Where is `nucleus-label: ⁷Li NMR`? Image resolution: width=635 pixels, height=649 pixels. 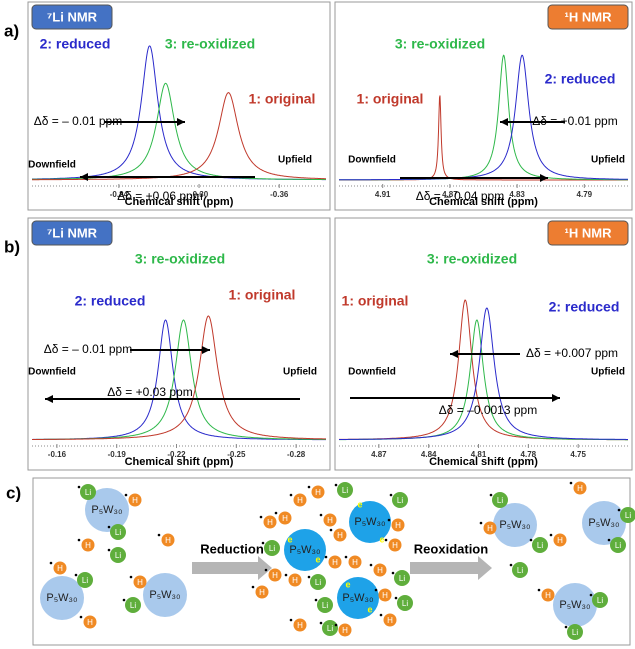
nucleus-label: ⁷Li NMR is located at coordinates (72, 16).